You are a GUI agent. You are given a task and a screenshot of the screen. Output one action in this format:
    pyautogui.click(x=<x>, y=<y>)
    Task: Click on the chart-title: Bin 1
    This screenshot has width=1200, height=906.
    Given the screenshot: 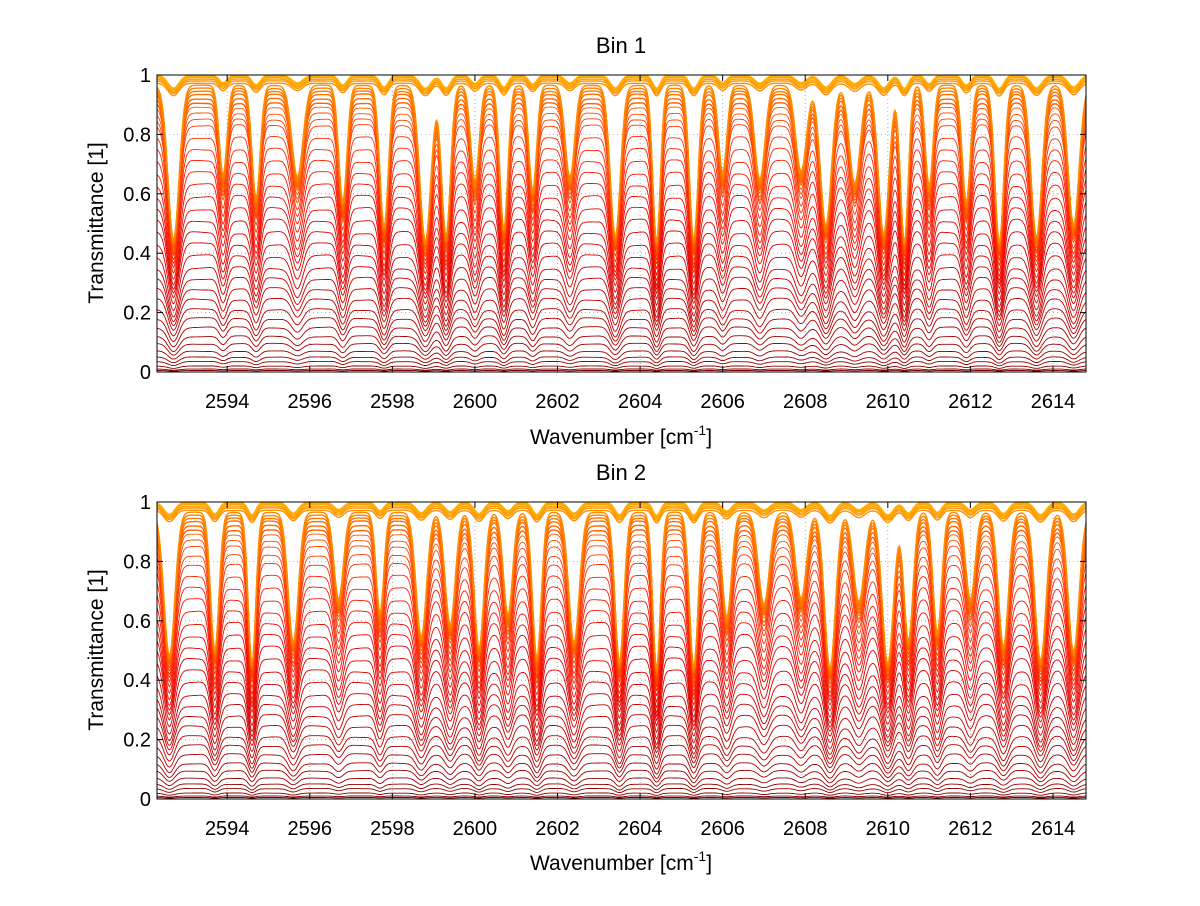 What is the action you would take?
    pyautogui.click(x=621, y=45)
    